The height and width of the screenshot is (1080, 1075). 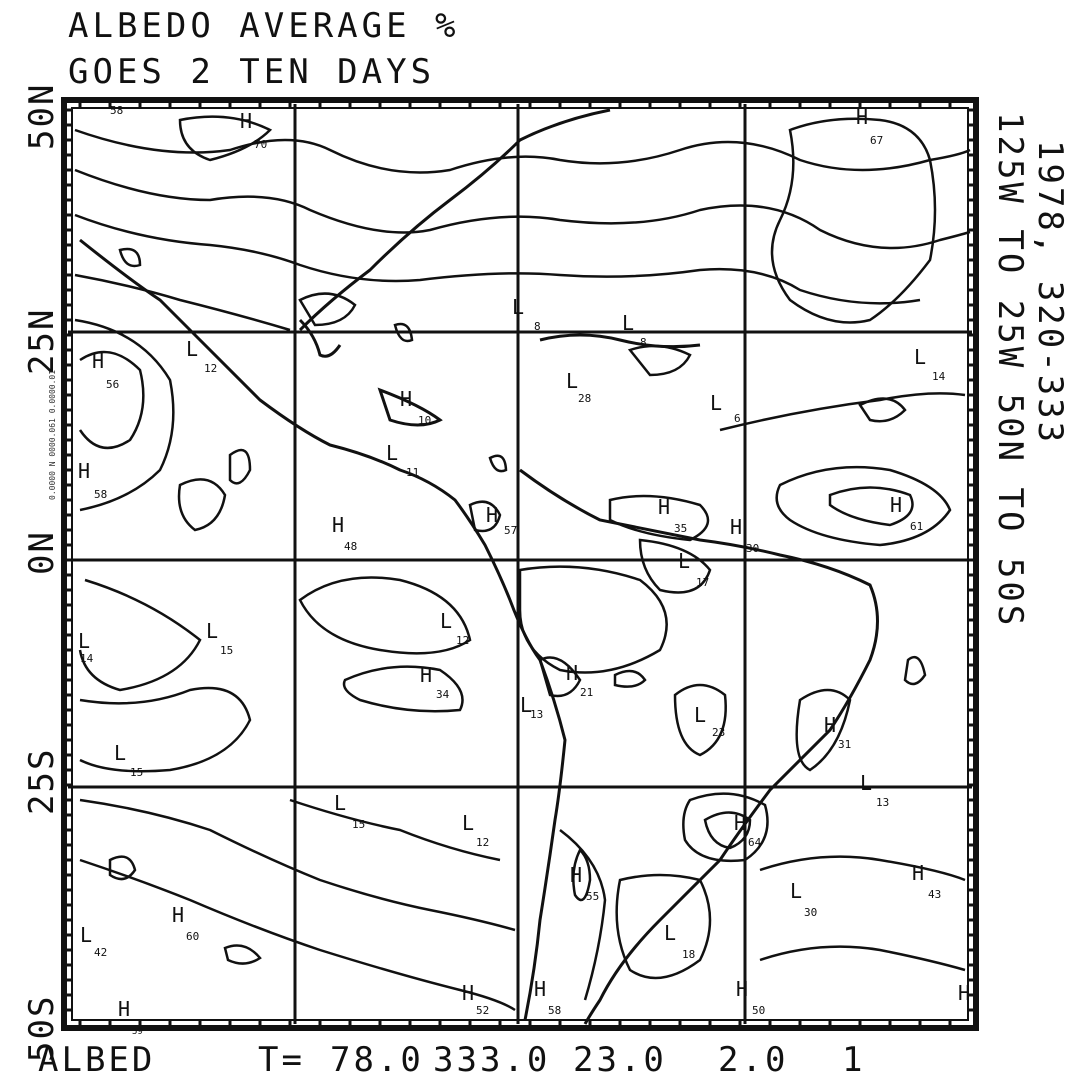 I want to click on map-title: ALBEDO AVERAGE %, so click(x=264, y=26).